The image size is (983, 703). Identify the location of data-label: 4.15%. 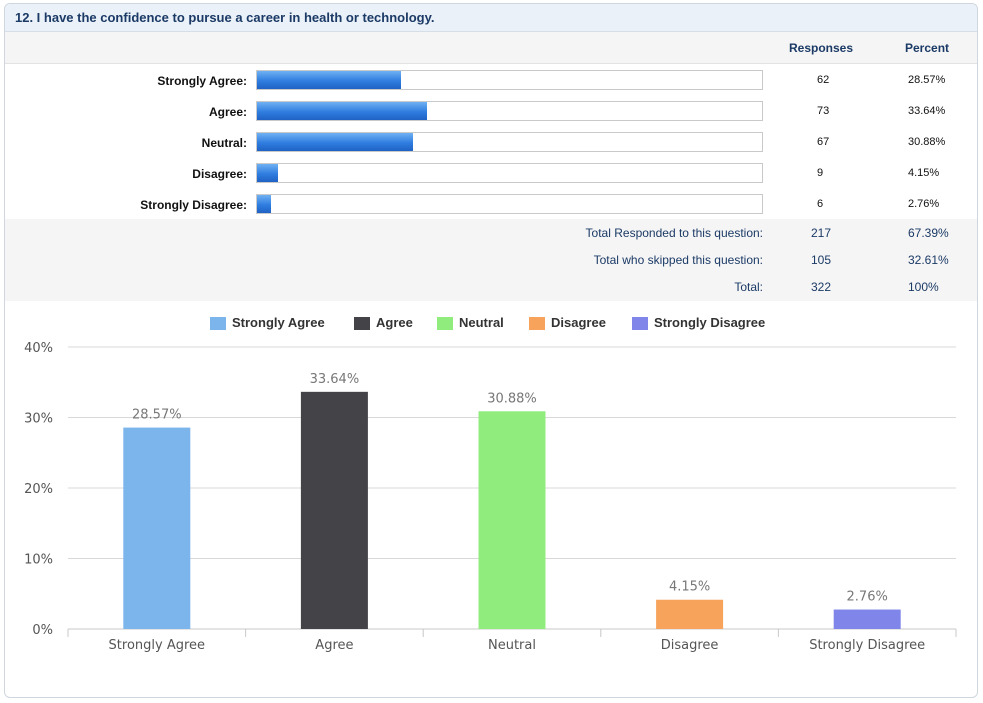
(689, 587).